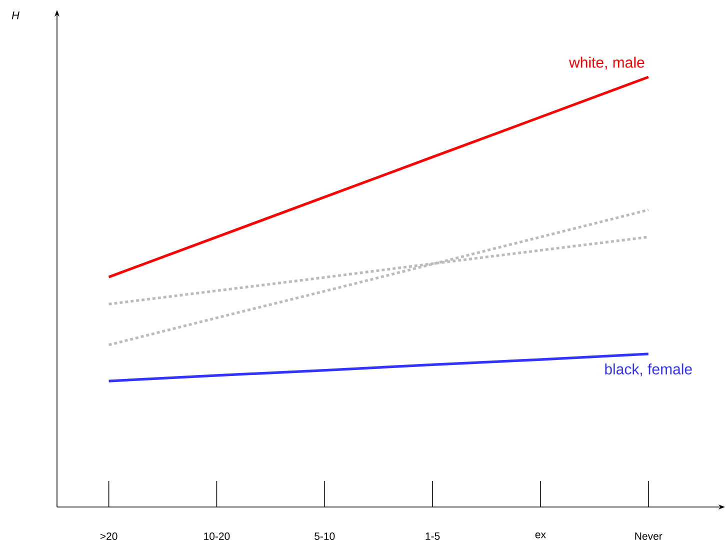 The width and height of the screenshot is (726, 551). What do you see at coordinates (16, 16) in the screenshot?
I see `text: H` at bounding box center [16, 16].